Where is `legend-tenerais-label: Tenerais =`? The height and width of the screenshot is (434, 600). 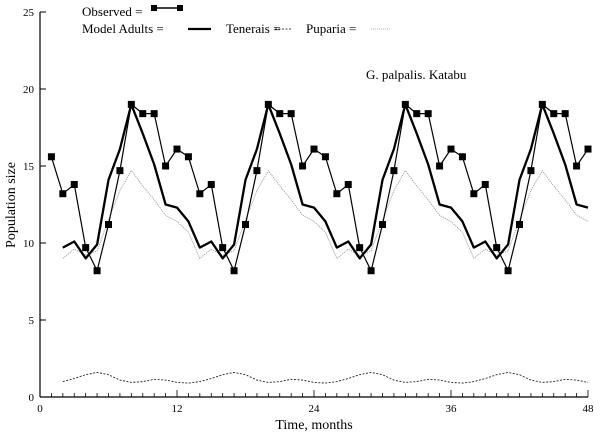
legend-tenerais-label: Tenerais = is located at coordinates (253, 28).